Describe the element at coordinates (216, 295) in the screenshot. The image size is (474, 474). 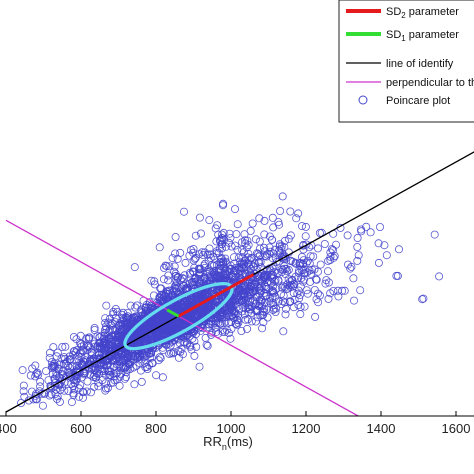
I see `sd2-line` at that location.